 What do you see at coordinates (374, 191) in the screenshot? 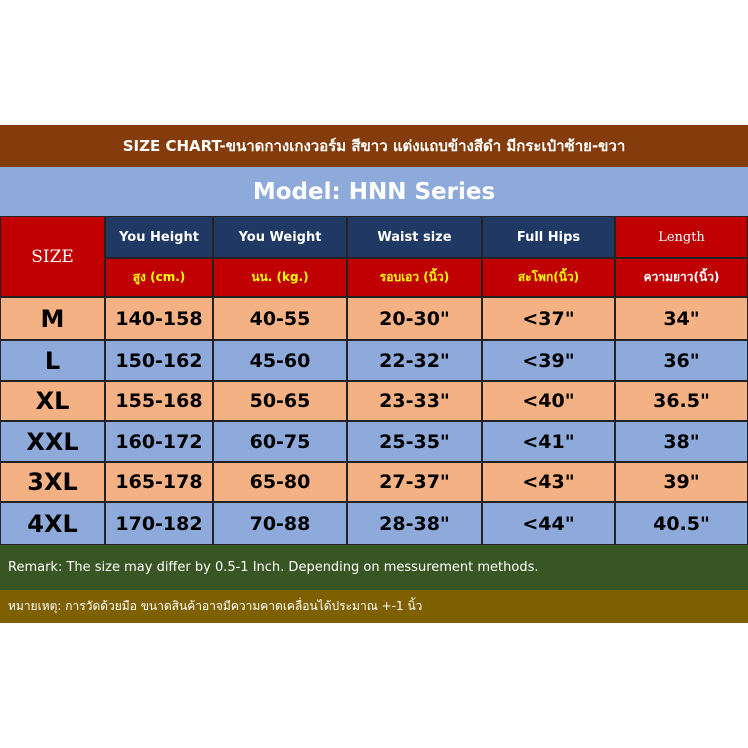
I see `model-banner: Model: HNN Series` at bounding box center [374, 191].